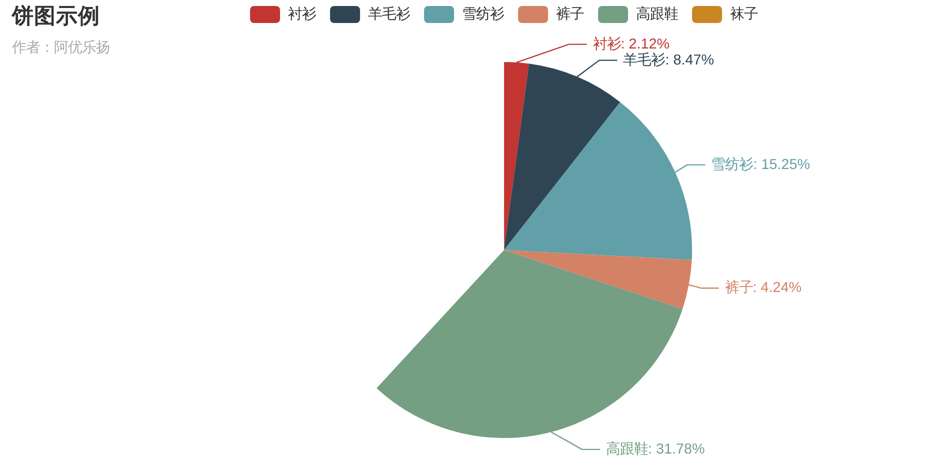  Describe the element at coordinates (56, 15) in the screenshot. I see `title: 饼图示例` at that location.